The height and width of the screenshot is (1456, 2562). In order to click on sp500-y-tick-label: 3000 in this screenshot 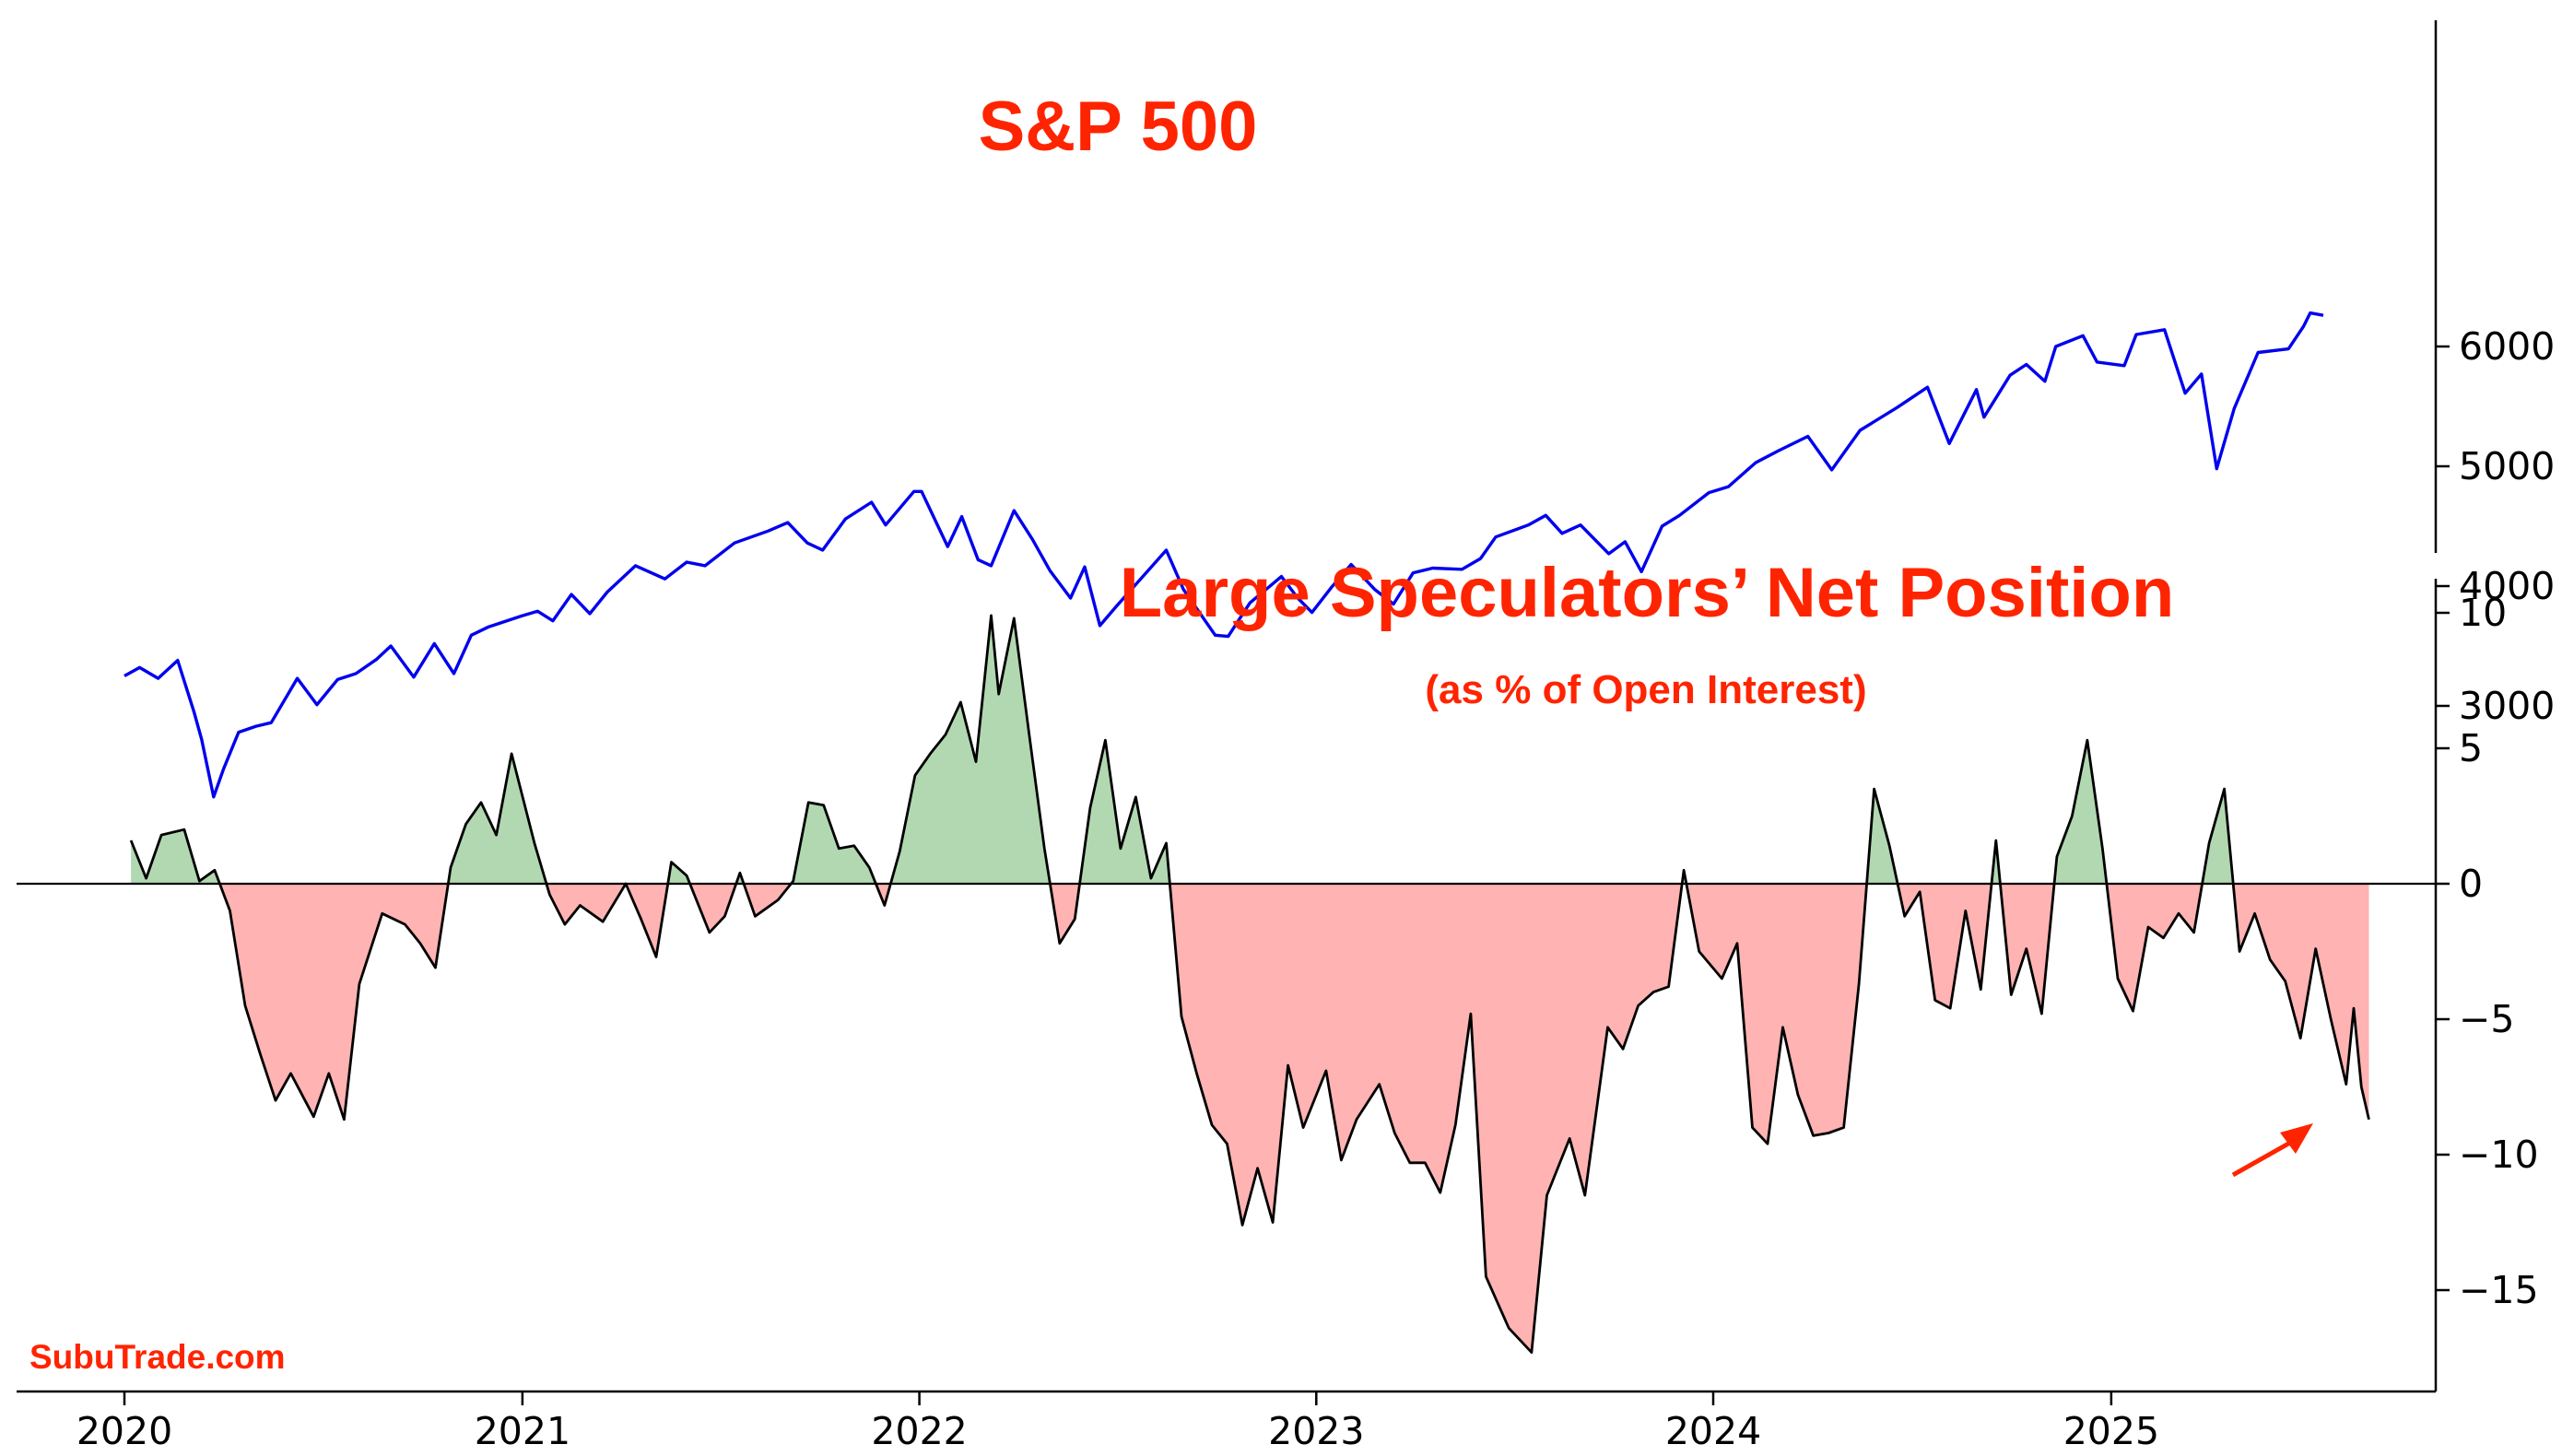, I will do `click(2507, 706)`.